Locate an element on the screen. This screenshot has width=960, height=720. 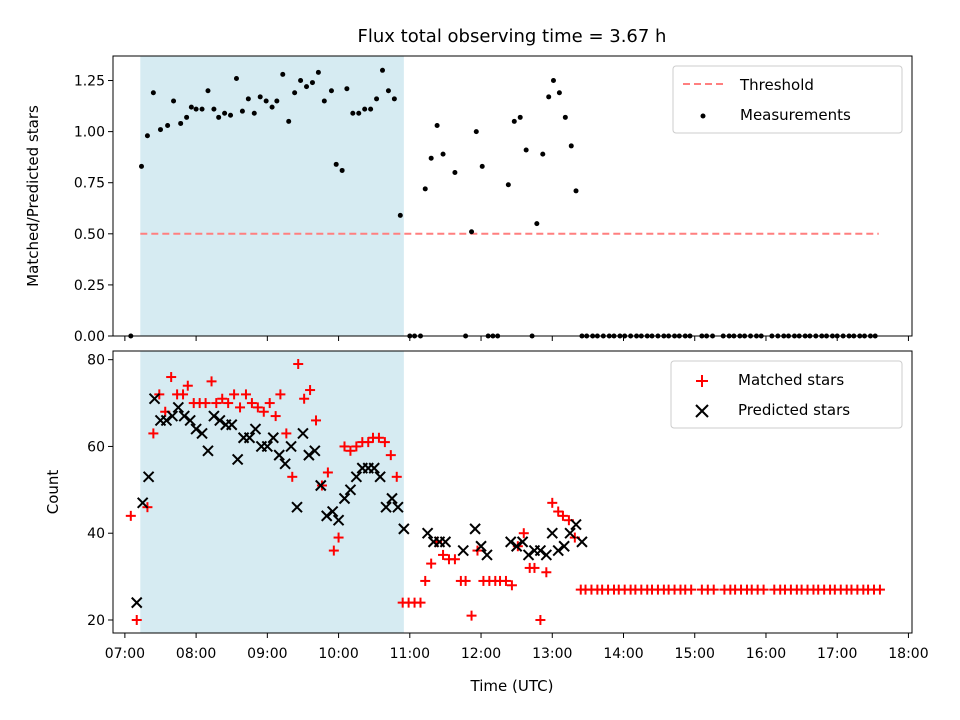
bottom-x-axis-title: Time (UTC) is located at coordinates (512, 686).